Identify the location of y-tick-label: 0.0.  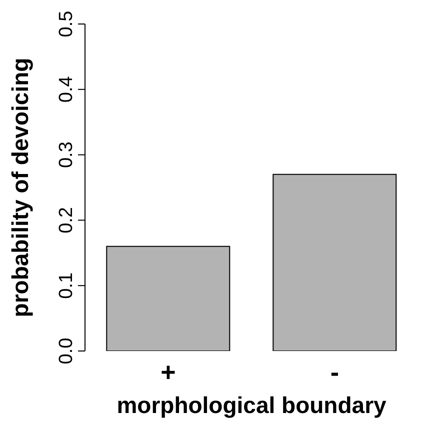
(66, 351).